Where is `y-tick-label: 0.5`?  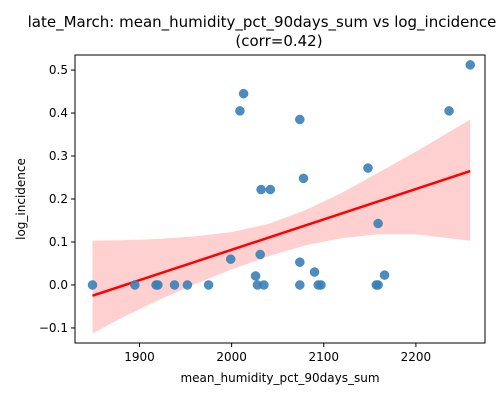 y-tick-label: 0.5 is located at coordinates (58, 70).